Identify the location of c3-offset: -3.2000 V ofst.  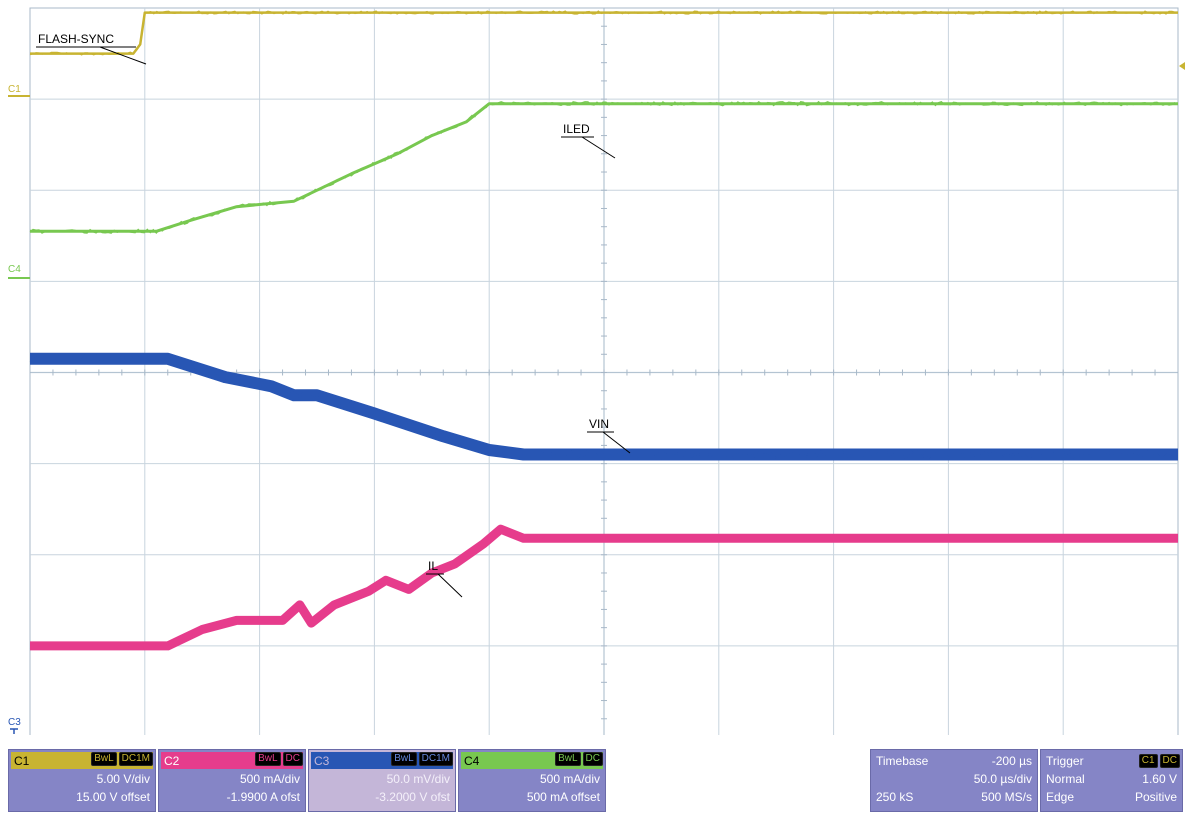
(412, 797).